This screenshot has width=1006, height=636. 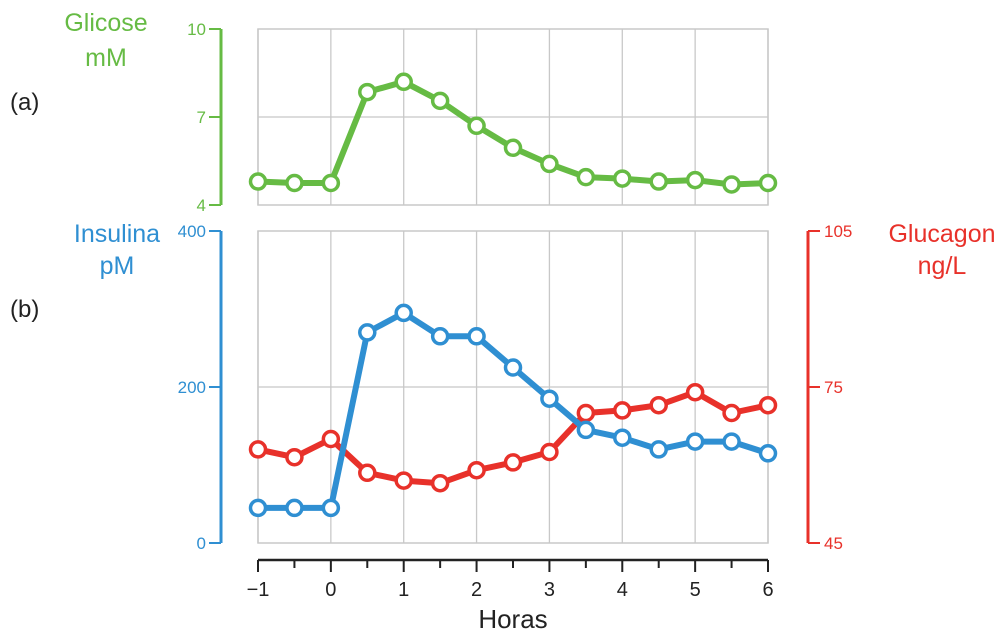 What do you see at coordinates (24, 102) in the screenshot?
I see `panel-a-label: (a)` at bounding box center [24, 102].